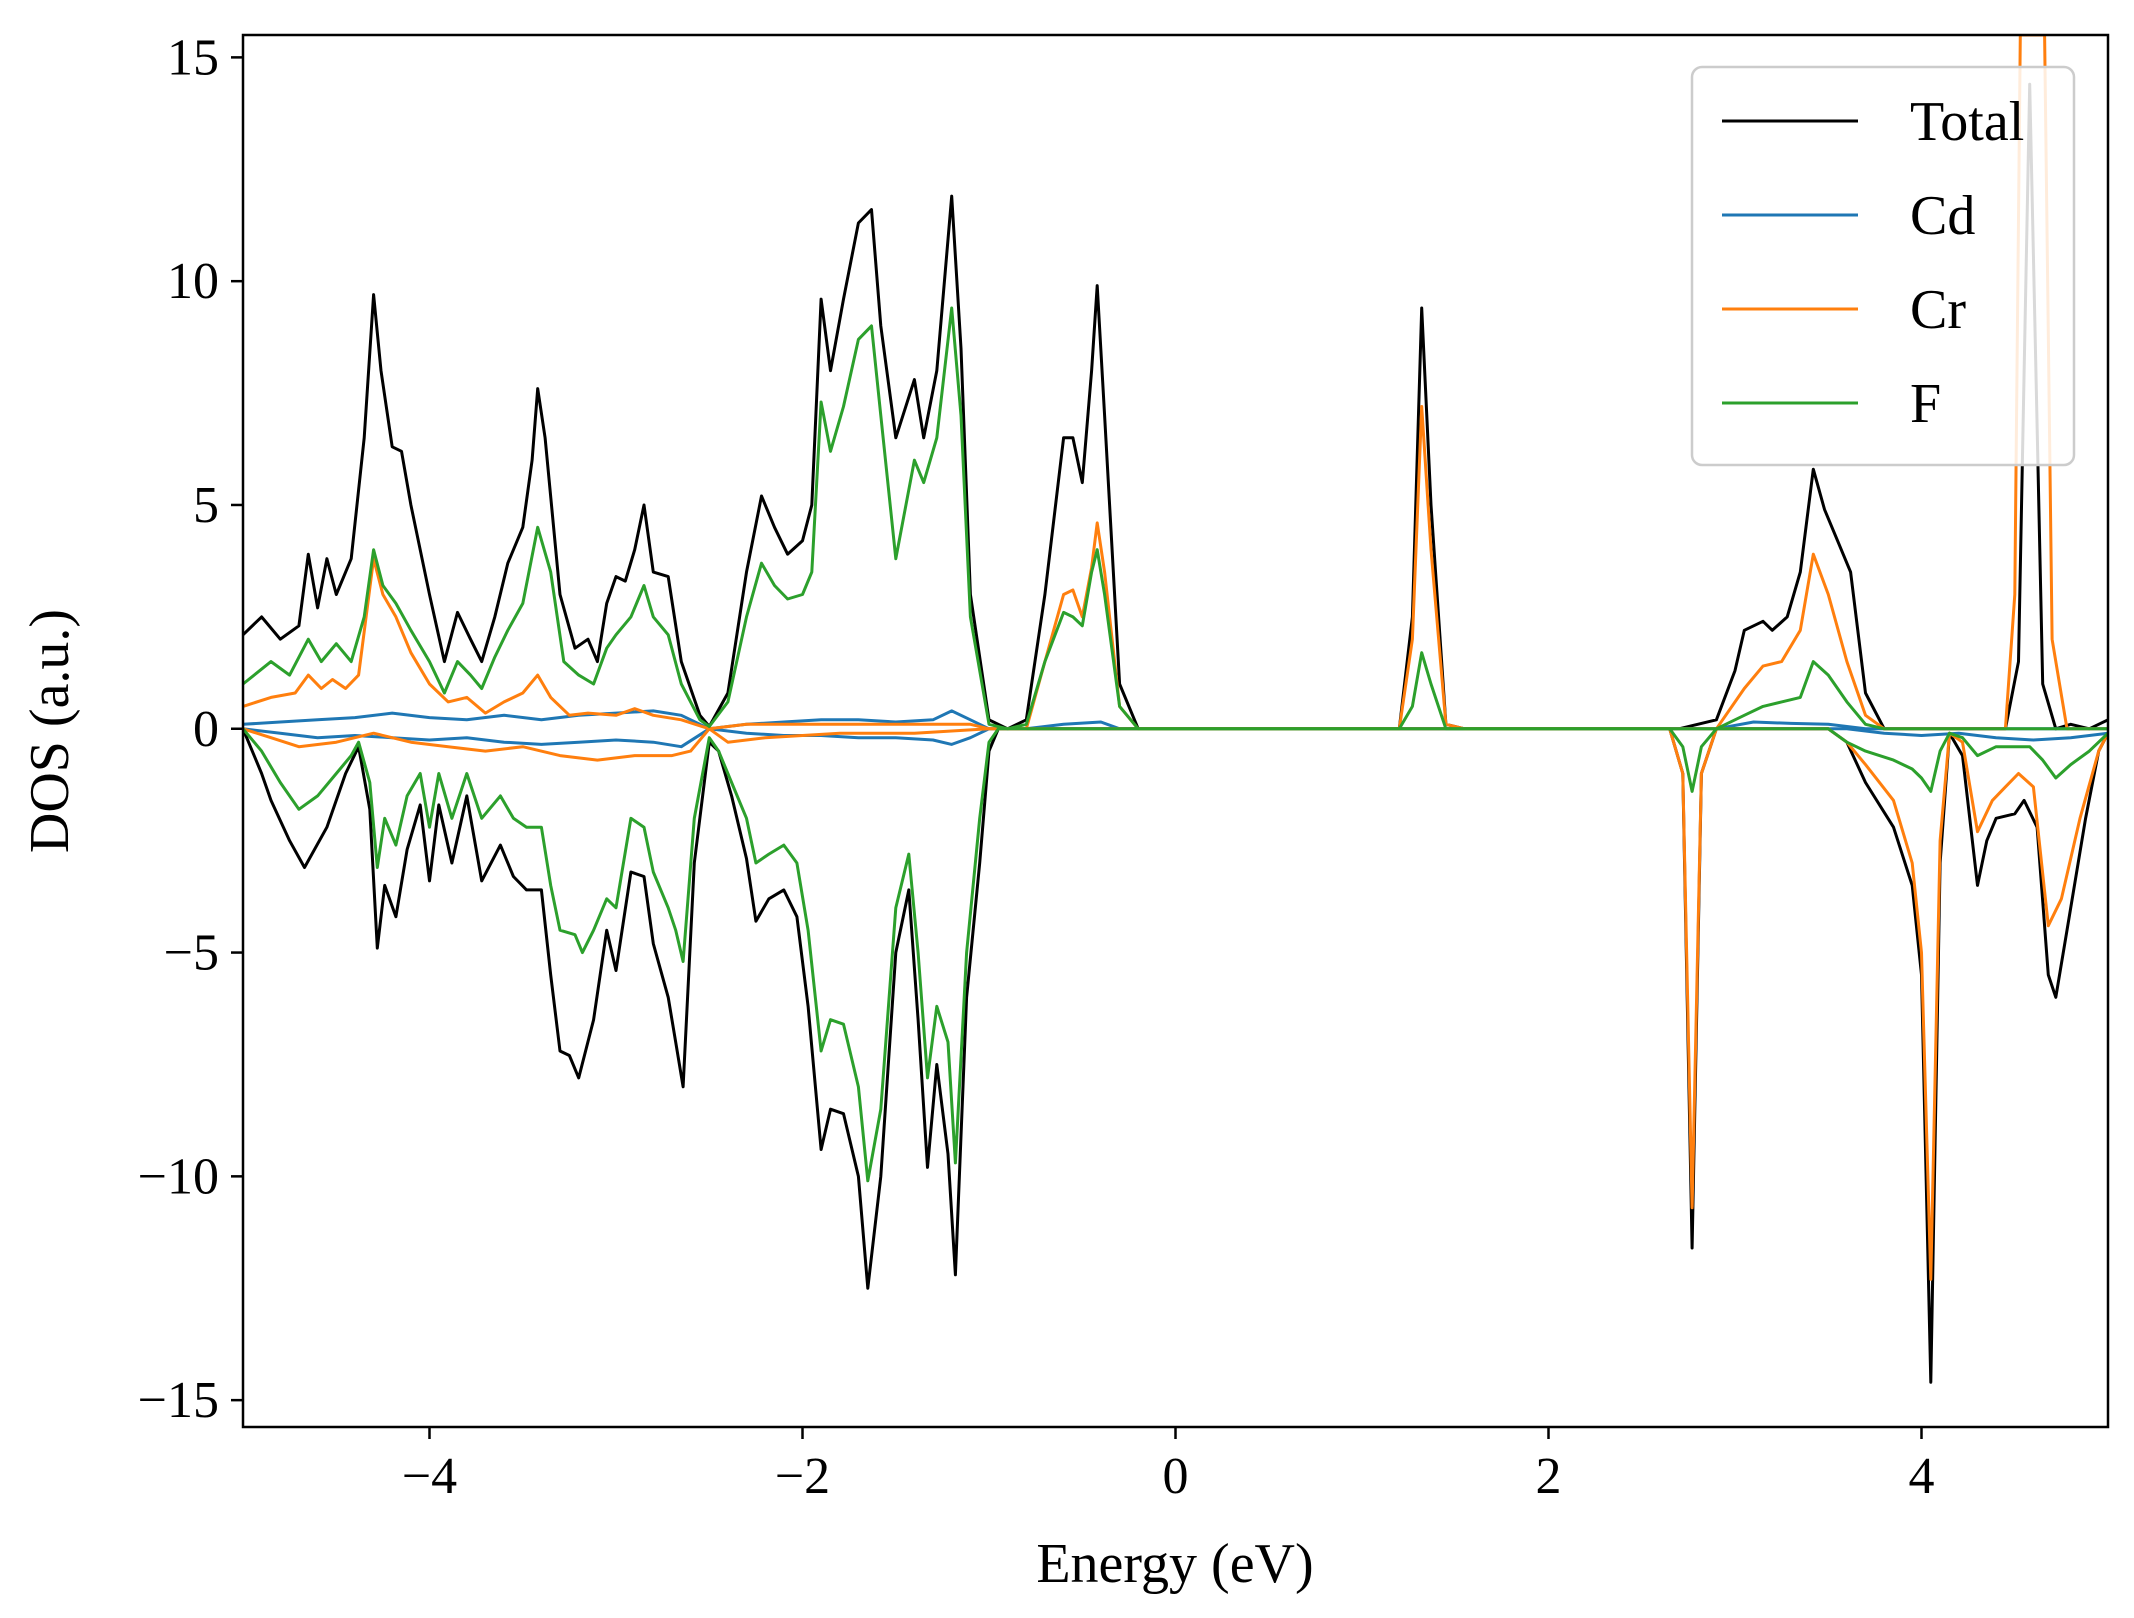  What do you see at coordinates (206, 729) in the screenshot?
I see `y-tick-label: 0` at bounding box center [206, 729].